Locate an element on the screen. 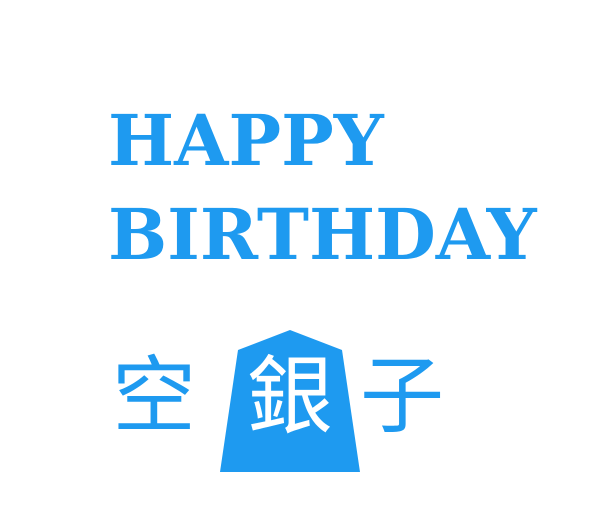 This screenshot has width=596, height=506. shogi-piece-outline is located at coordinates (290, 401).